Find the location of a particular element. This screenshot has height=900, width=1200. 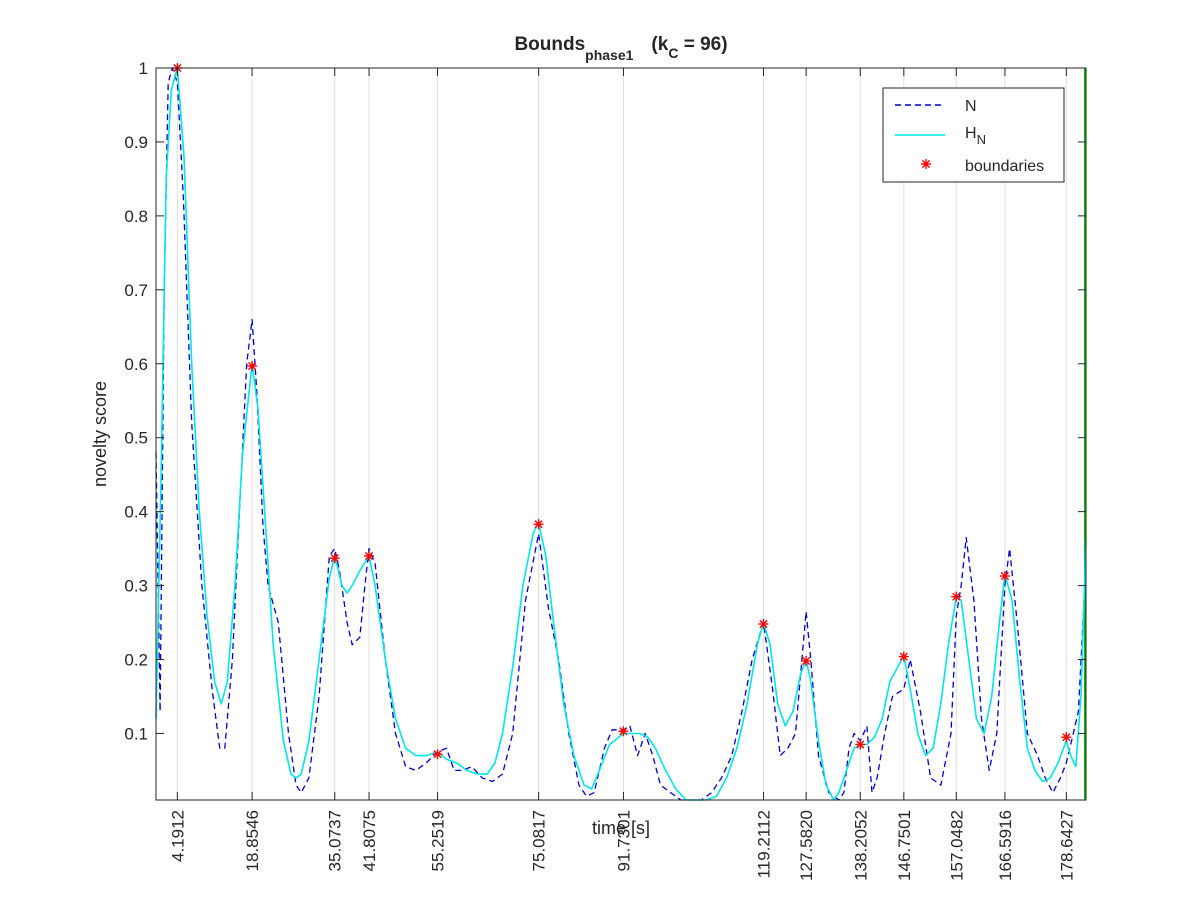

title-params-prefix: (k is located at coordinates (659, 44).